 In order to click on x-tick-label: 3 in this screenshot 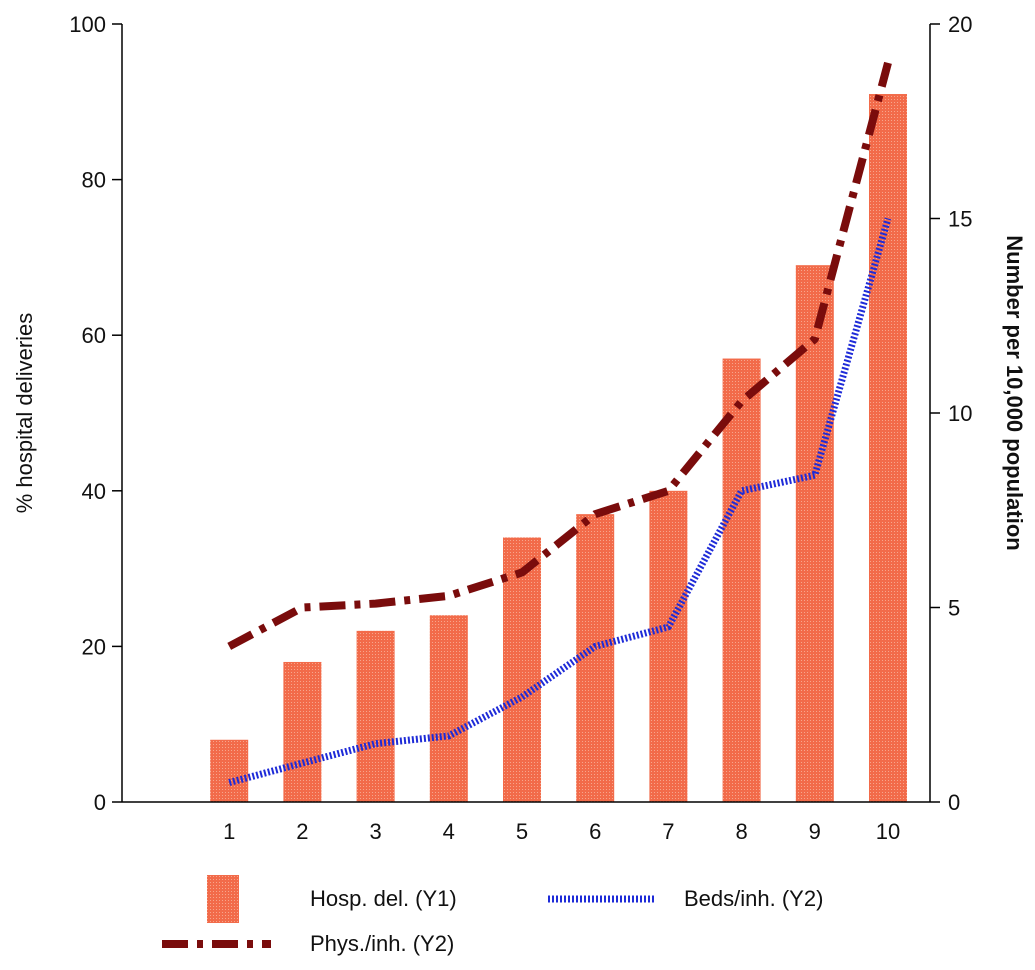, I will do `click(375, 831)`.